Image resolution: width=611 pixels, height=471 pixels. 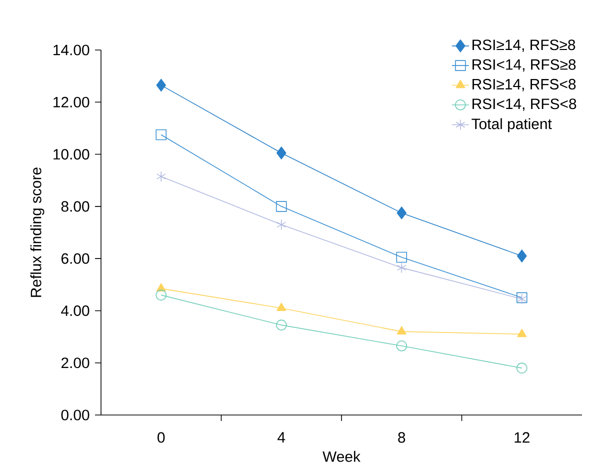 I want to click on legend-label: RSI<14, RFS<8, so click(x=524, y=104).